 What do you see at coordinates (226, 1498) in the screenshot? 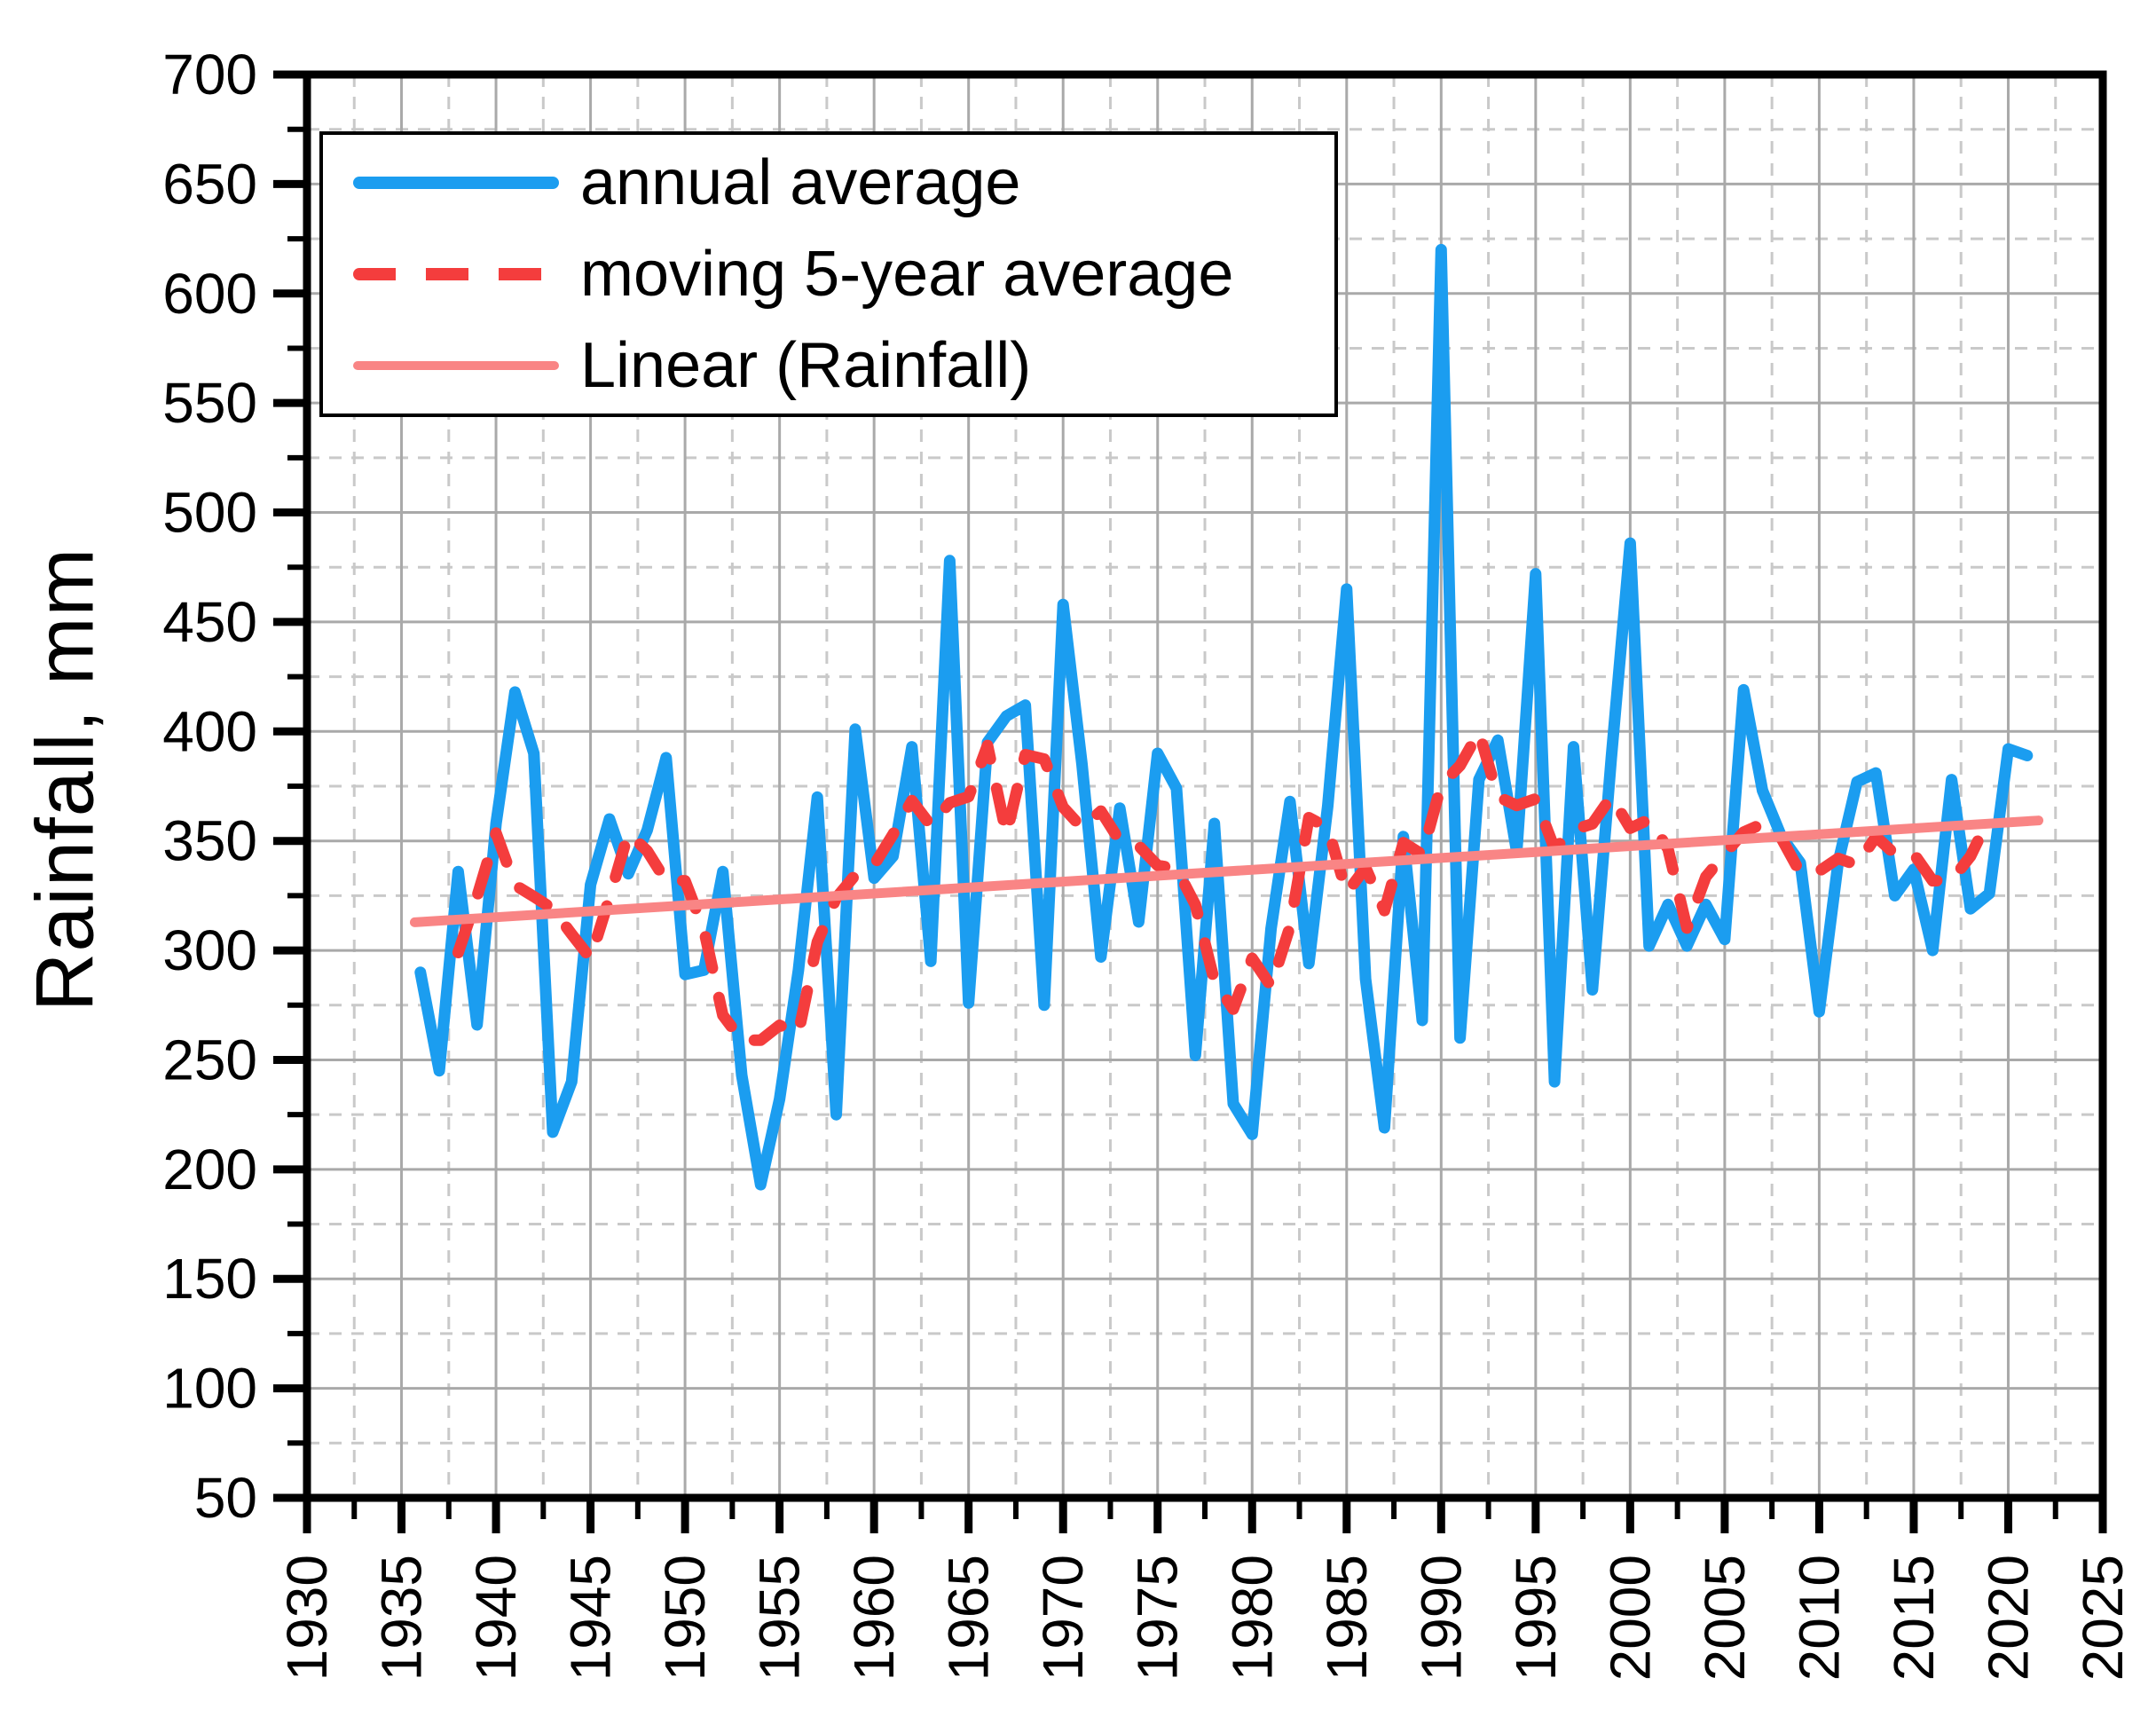
I see `y-tick-label: 50` at bounding box center [226, 1498].